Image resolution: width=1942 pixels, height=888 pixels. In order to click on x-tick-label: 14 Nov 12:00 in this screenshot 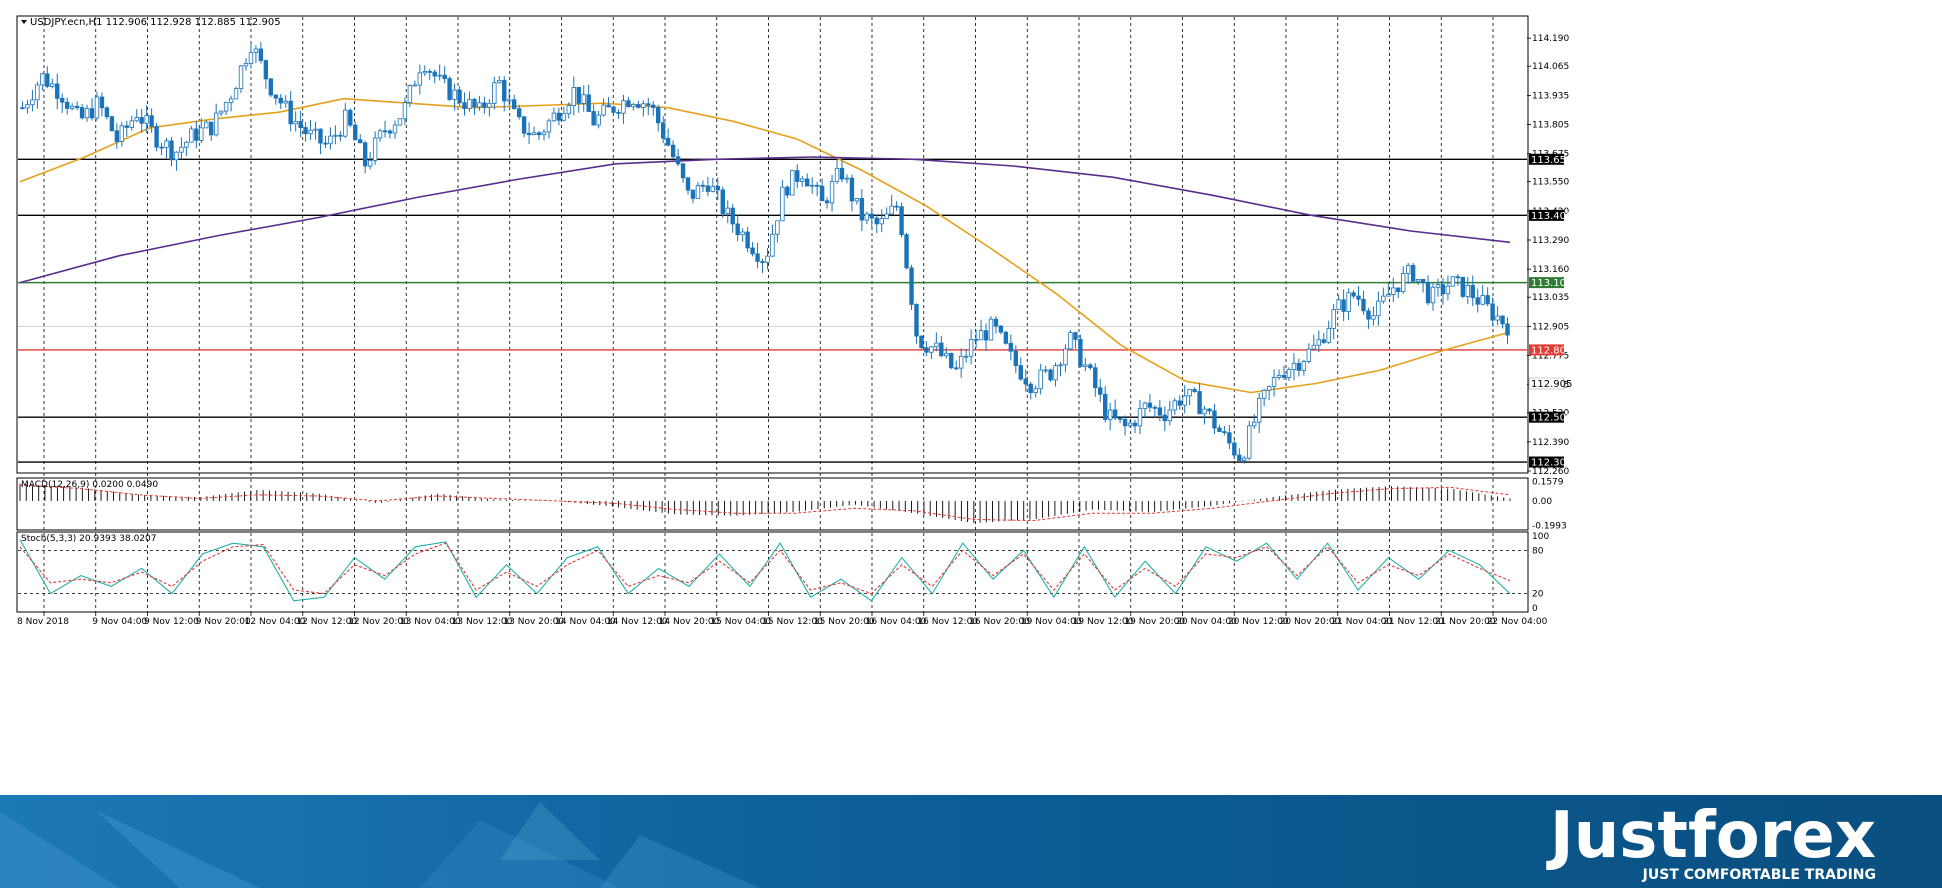, I will do `click(637, 622)`.